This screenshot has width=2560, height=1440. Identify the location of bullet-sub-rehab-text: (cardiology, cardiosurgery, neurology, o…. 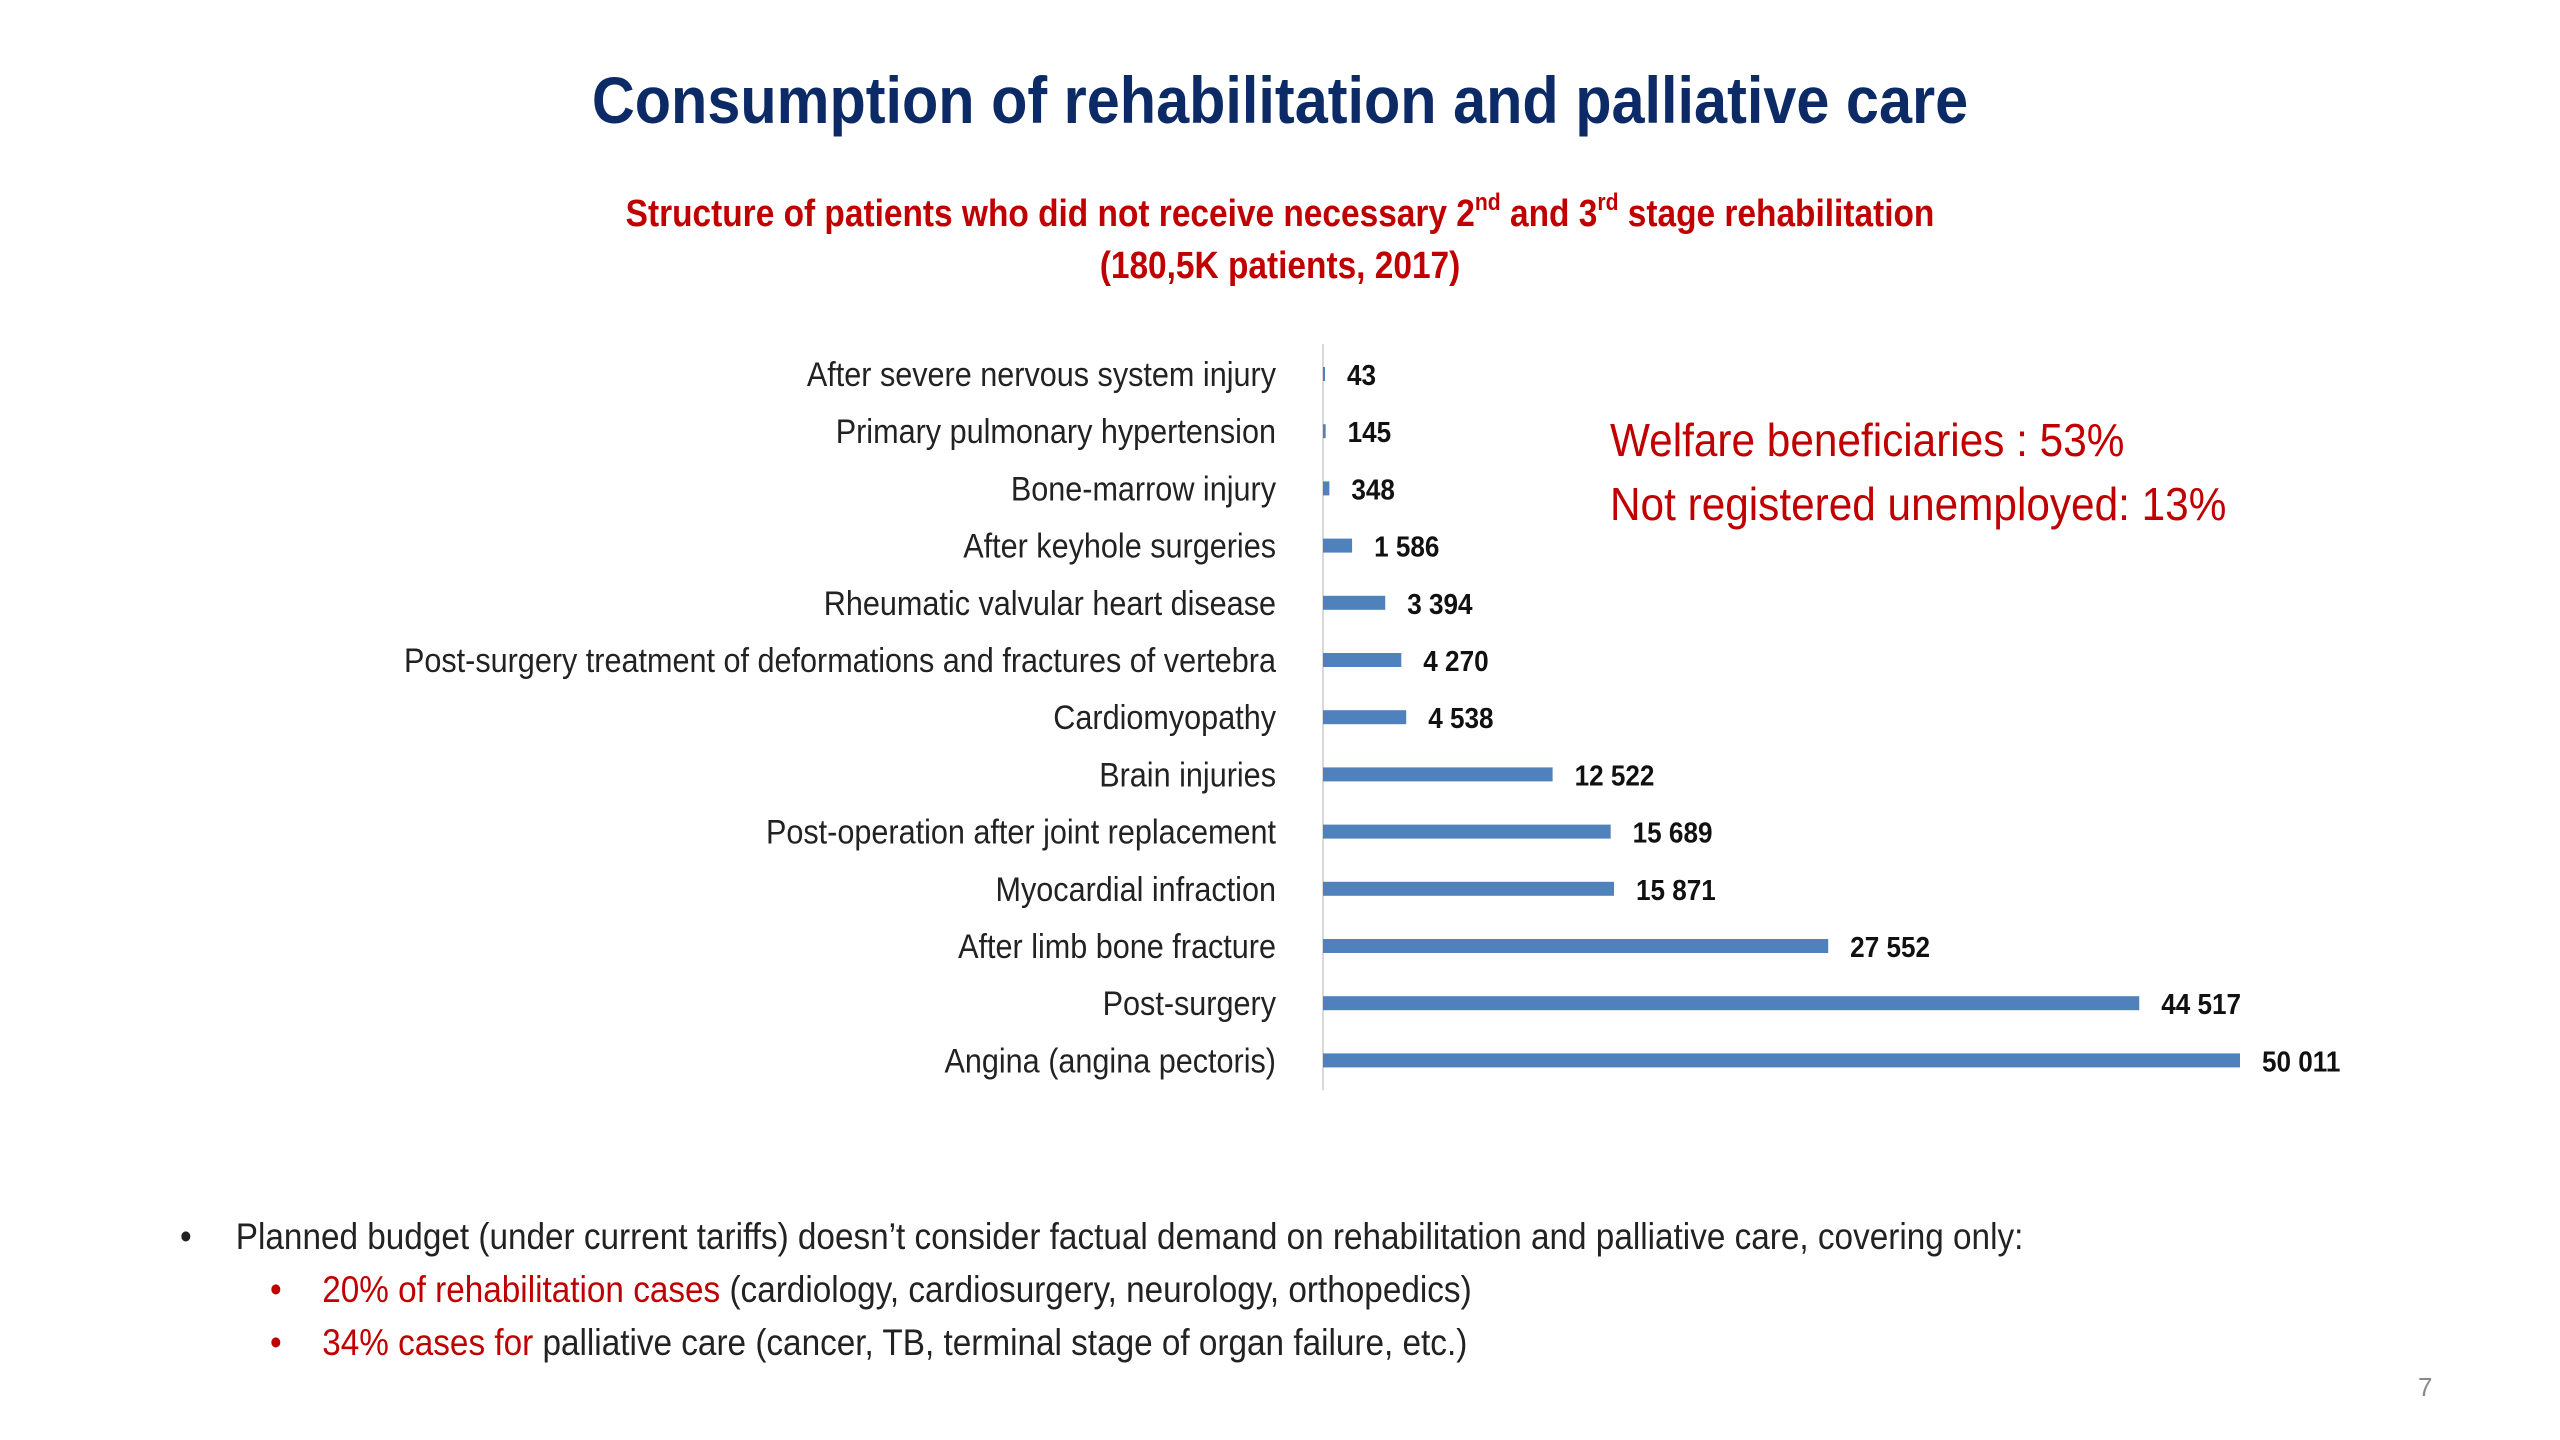
(1096, 1289).